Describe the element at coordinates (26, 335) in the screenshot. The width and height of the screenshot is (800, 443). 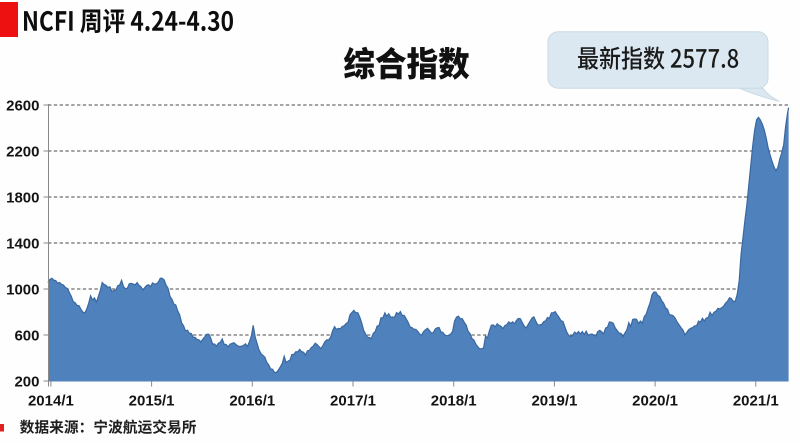
I see `svg-text: 600` at that location.